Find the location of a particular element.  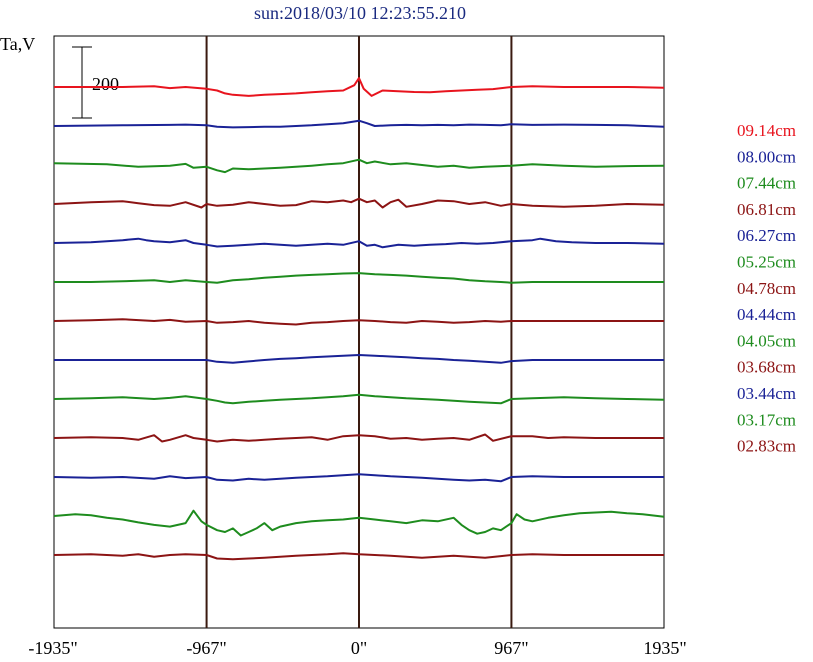

x-tick-label-4: 1935" is located at coordinates (664, 648).